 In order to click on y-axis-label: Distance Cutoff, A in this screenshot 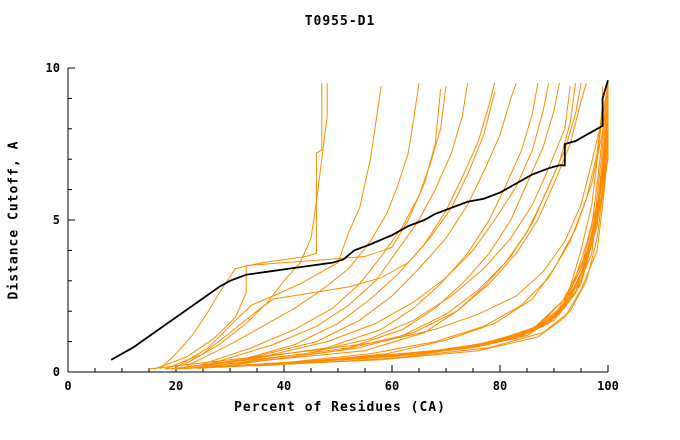, I will do `click(14, 220)`.